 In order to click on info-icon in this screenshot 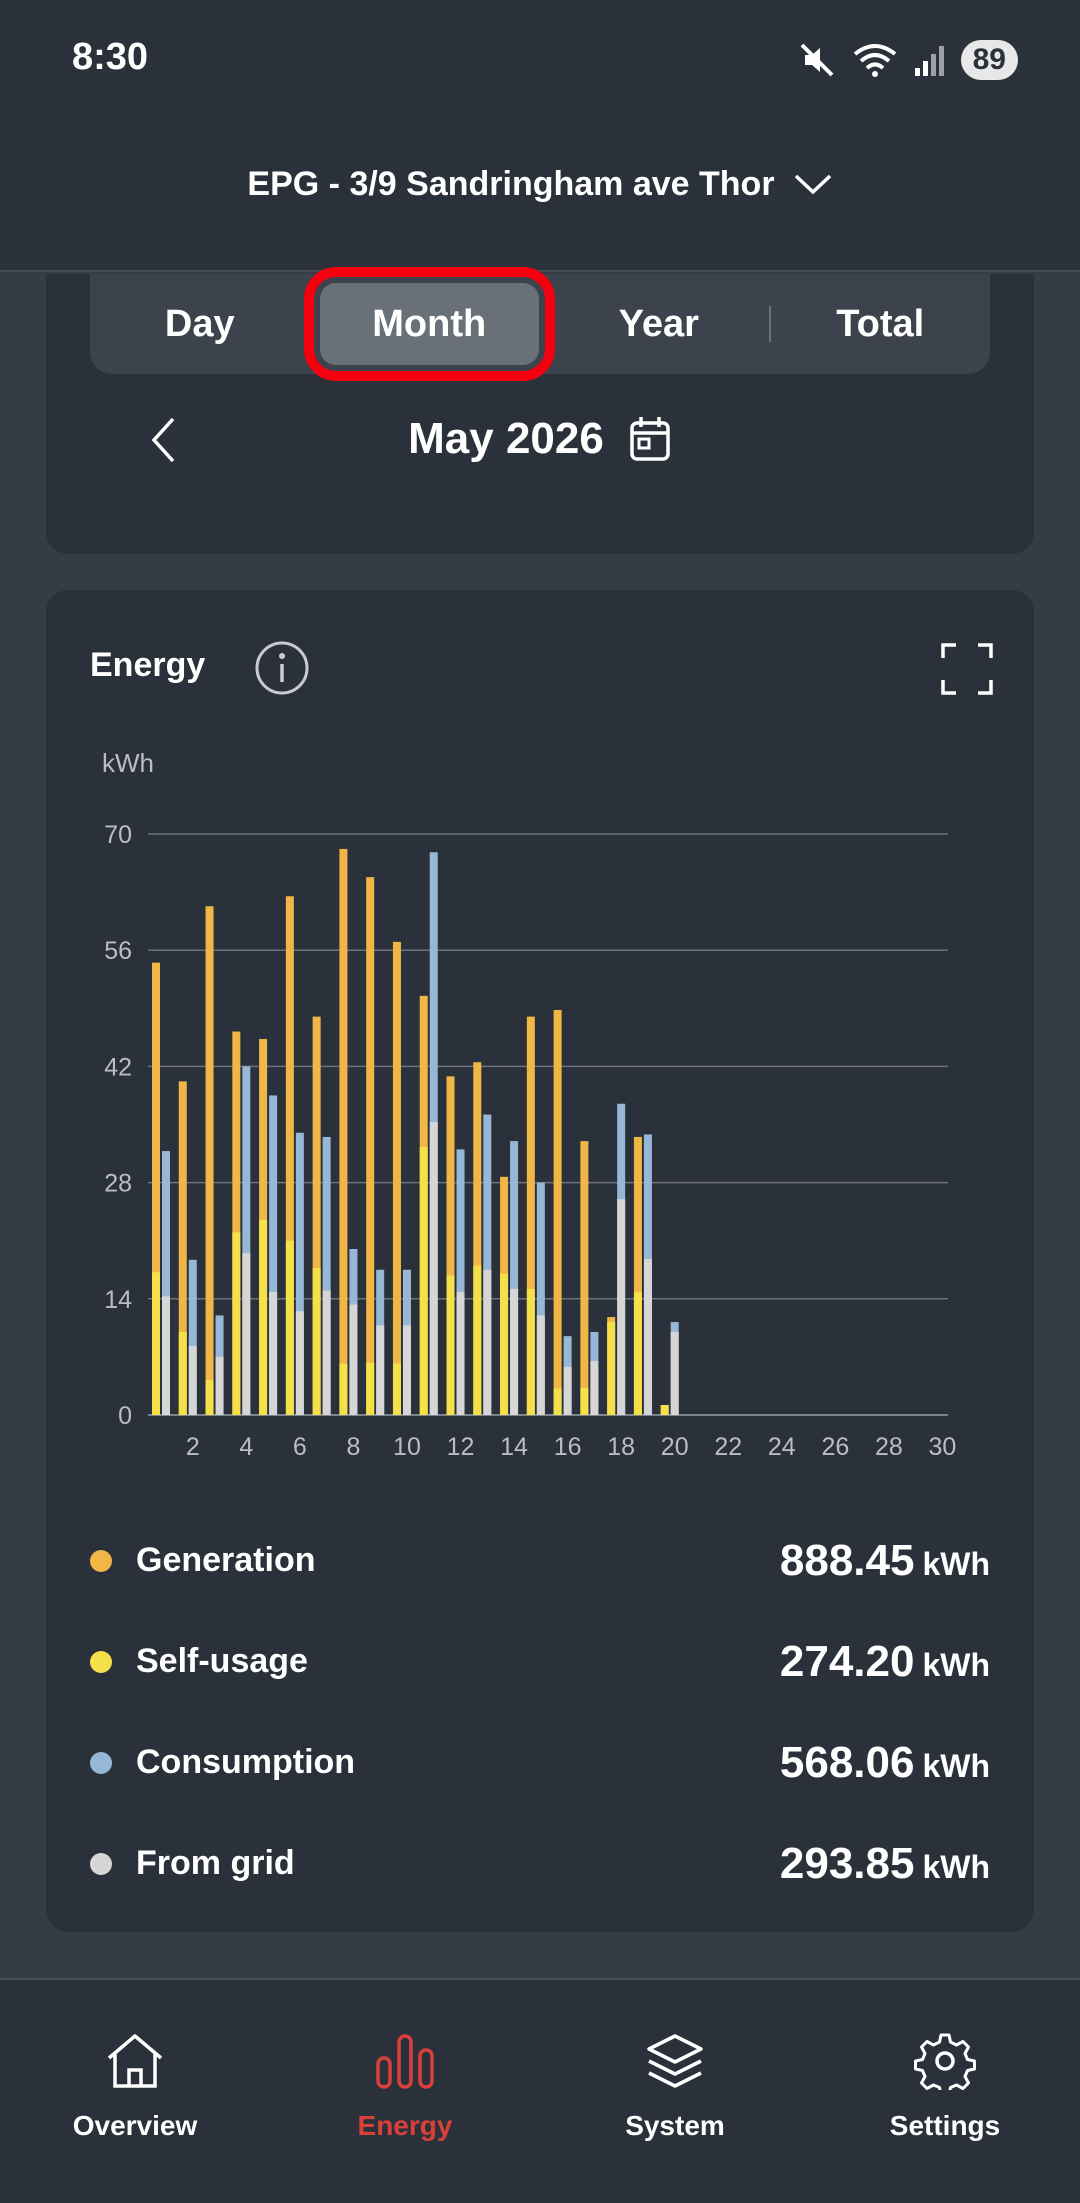, I will do `click(282, 668)`.